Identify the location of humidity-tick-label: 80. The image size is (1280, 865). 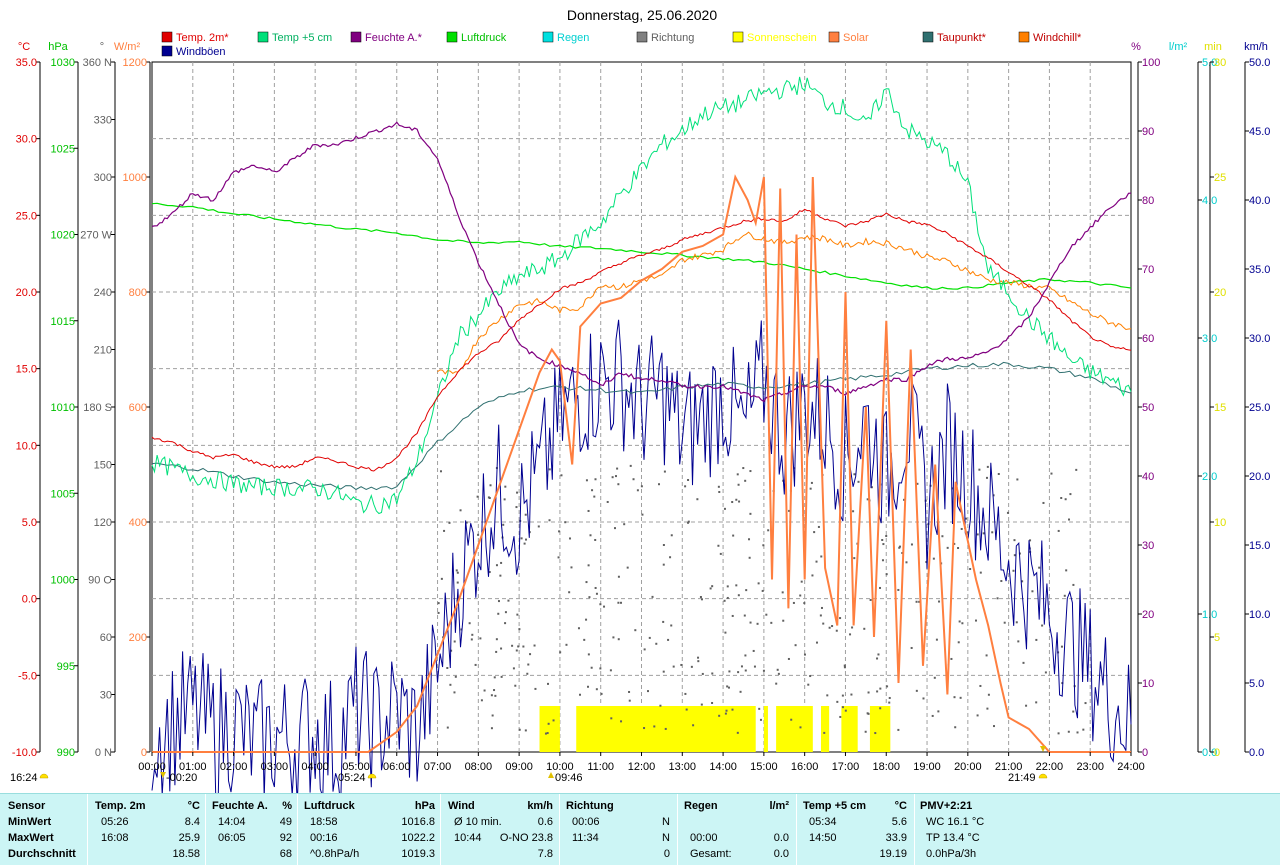
(1148, 201).